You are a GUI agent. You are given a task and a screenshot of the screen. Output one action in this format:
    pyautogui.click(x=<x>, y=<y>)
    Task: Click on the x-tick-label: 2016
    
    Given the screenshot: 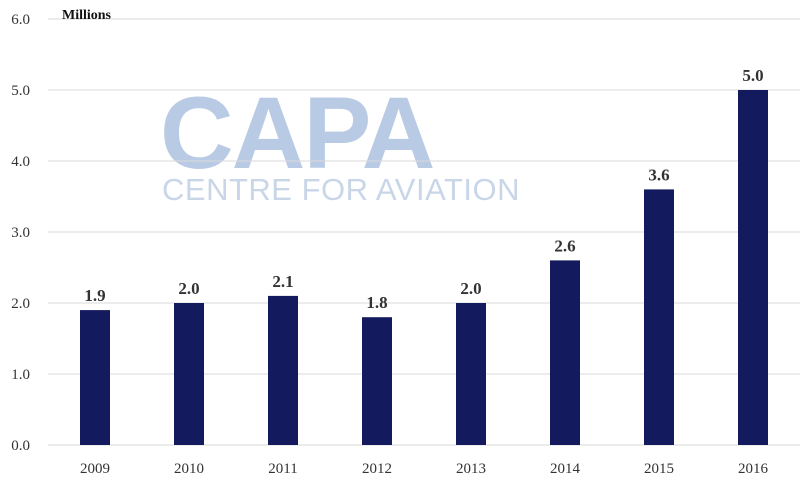 What is the action you would take?
    pyautogui.click(x=753, y=469)
    